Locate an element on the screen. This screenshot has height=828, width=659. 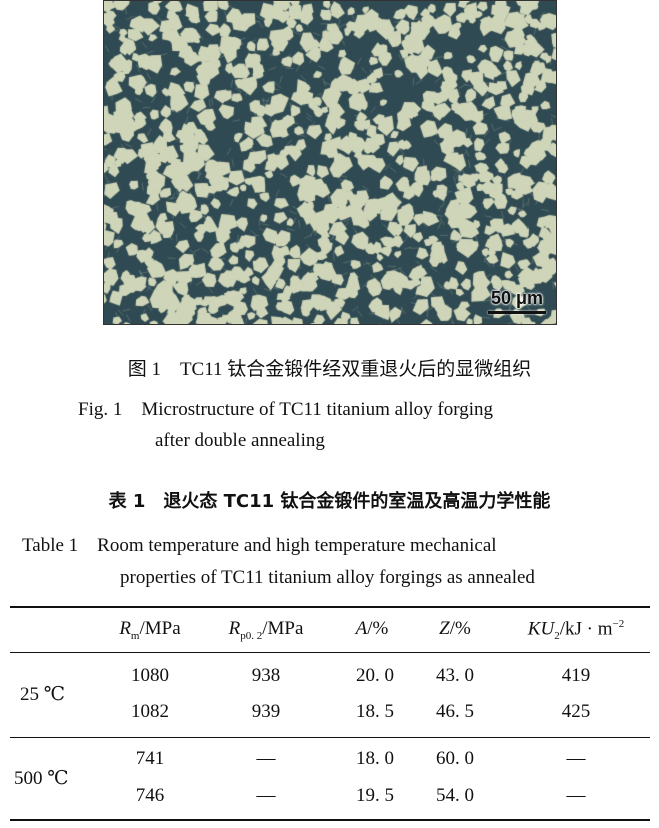
table-cell: 938 is located at coordinates (266, 675).